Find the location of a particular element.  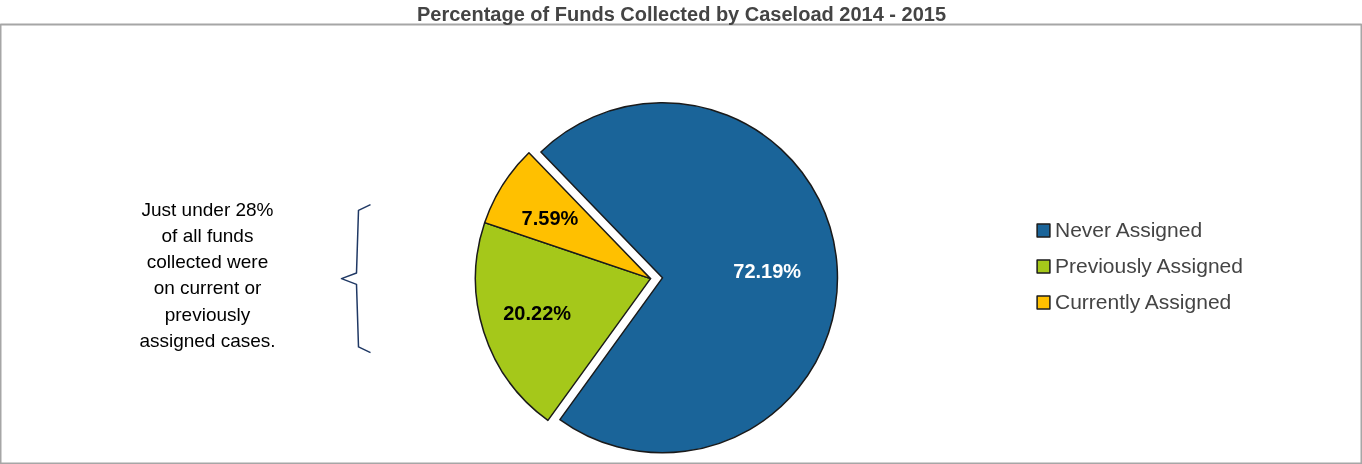

data-label: 72.19% is located at coordinates (767, 270).